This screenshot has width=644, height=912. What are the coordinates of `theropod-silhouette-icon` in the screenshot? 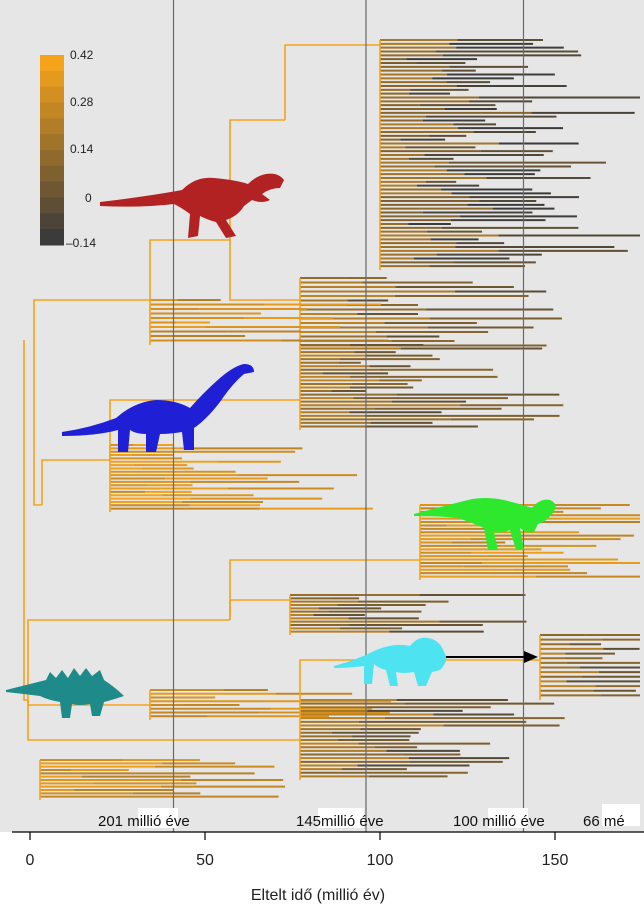 It's located at (192, 205).